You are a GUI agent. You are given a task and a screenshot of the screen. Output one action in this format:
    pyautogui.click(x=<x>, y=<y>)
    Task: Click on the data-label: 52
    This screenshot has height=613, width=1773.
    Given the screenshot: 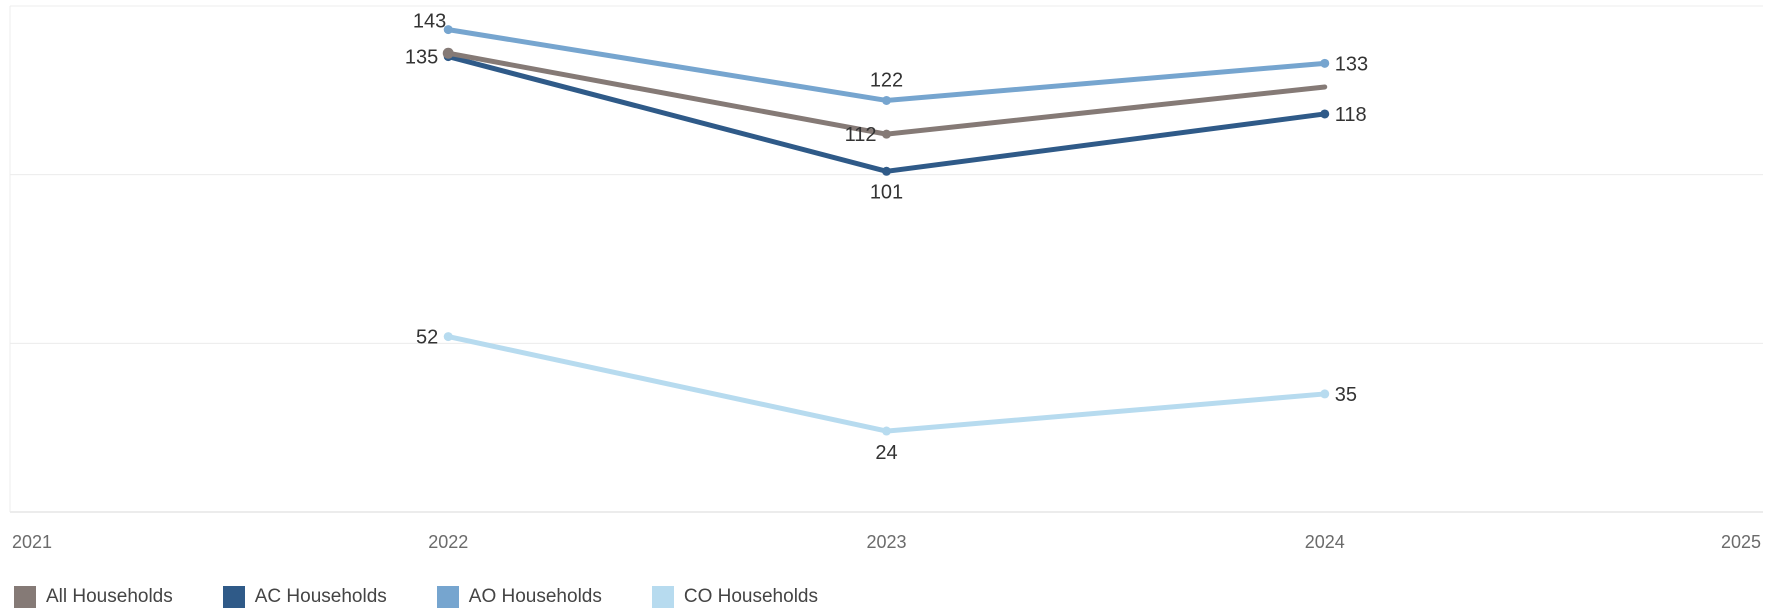 What is the action you would take?
    pyautogui.click(x=427, y=338)
    